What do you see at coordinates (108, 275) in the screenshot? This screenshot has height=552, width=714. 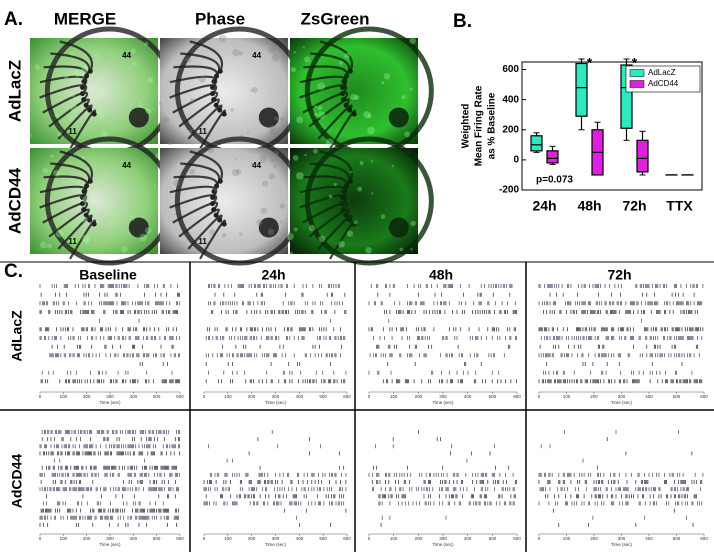 I see `column-header: Baseline` at bounding box center [108, 275].